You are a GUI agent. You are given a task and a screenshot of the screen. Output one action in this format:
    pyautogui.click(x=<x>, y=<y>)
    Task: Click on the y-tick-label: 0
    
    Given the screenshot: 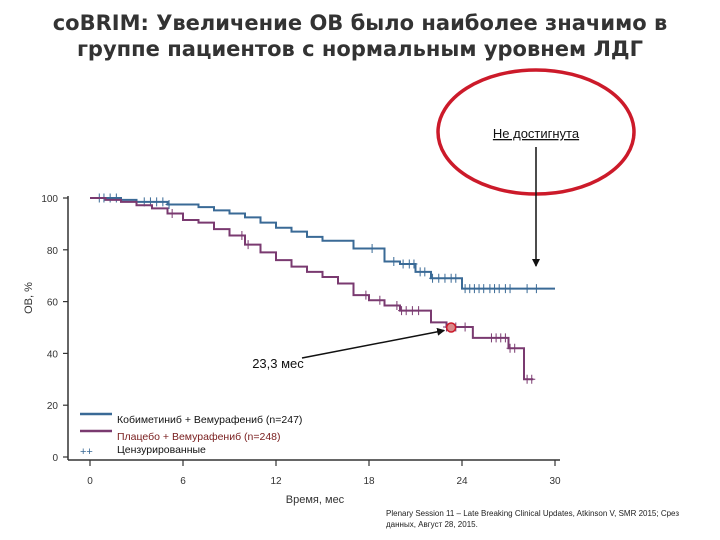 What is the action you would take?
    pyautogui.click(x=55, y=458)
    